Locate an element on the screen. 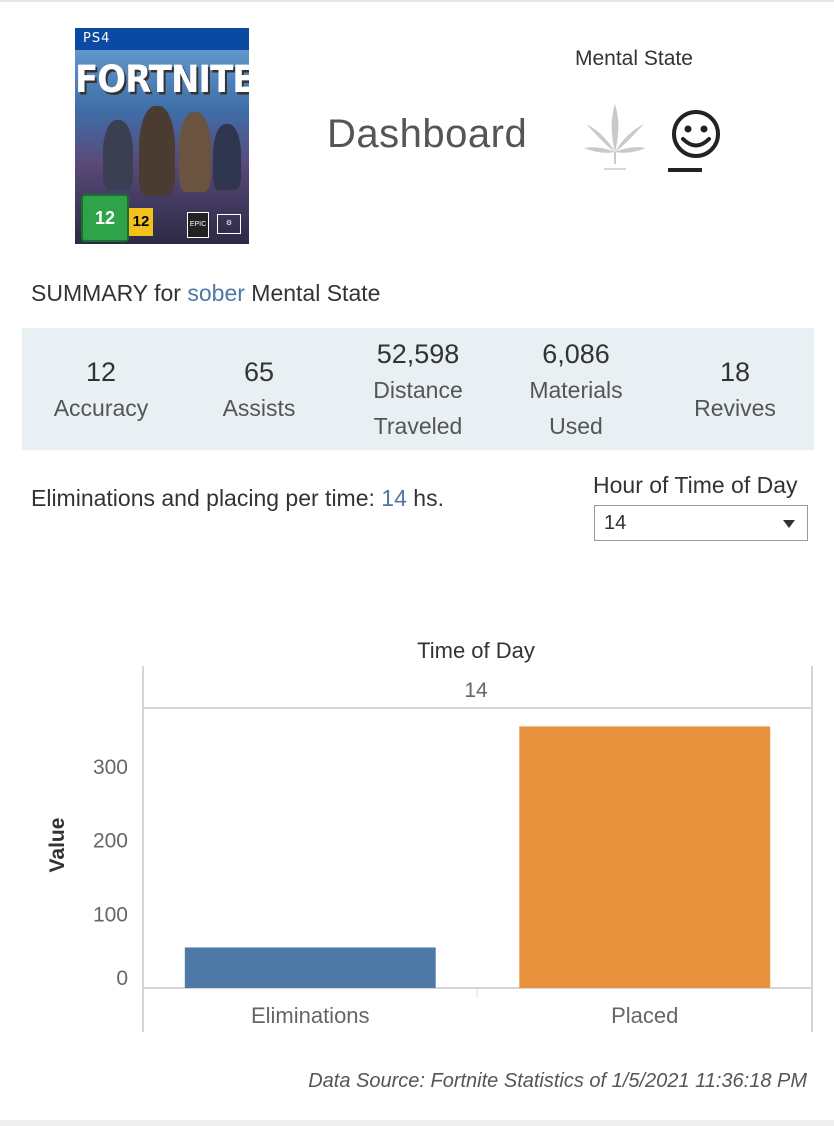 This screenshot has height=1126, width=834. usk-rating-badge: 12 is located at coordinates (105, 218).